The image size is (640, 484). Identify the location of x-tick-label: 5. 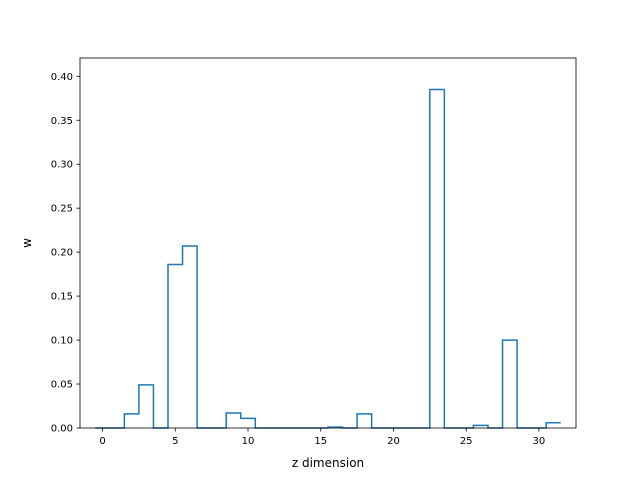
(175, 441).